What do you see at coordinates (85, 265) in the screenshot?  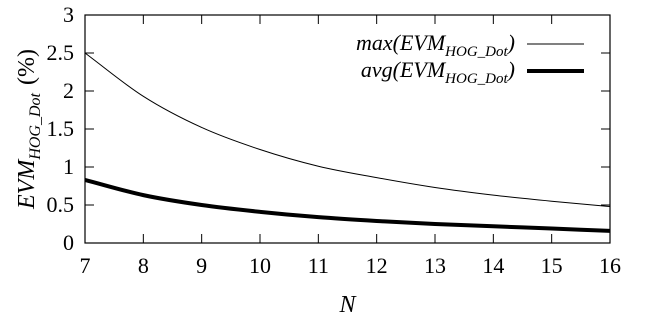 I see `x-tick-label: 7` at bounding box center [85, 265].